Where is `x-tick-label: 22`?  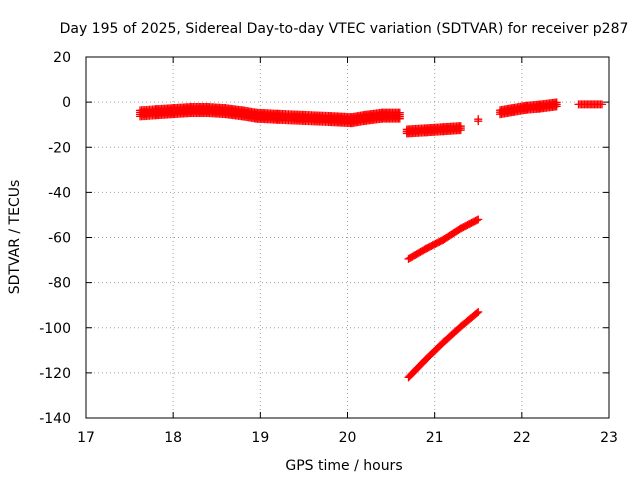
x-tick-label: 22 is located at coordinates (522, 438).